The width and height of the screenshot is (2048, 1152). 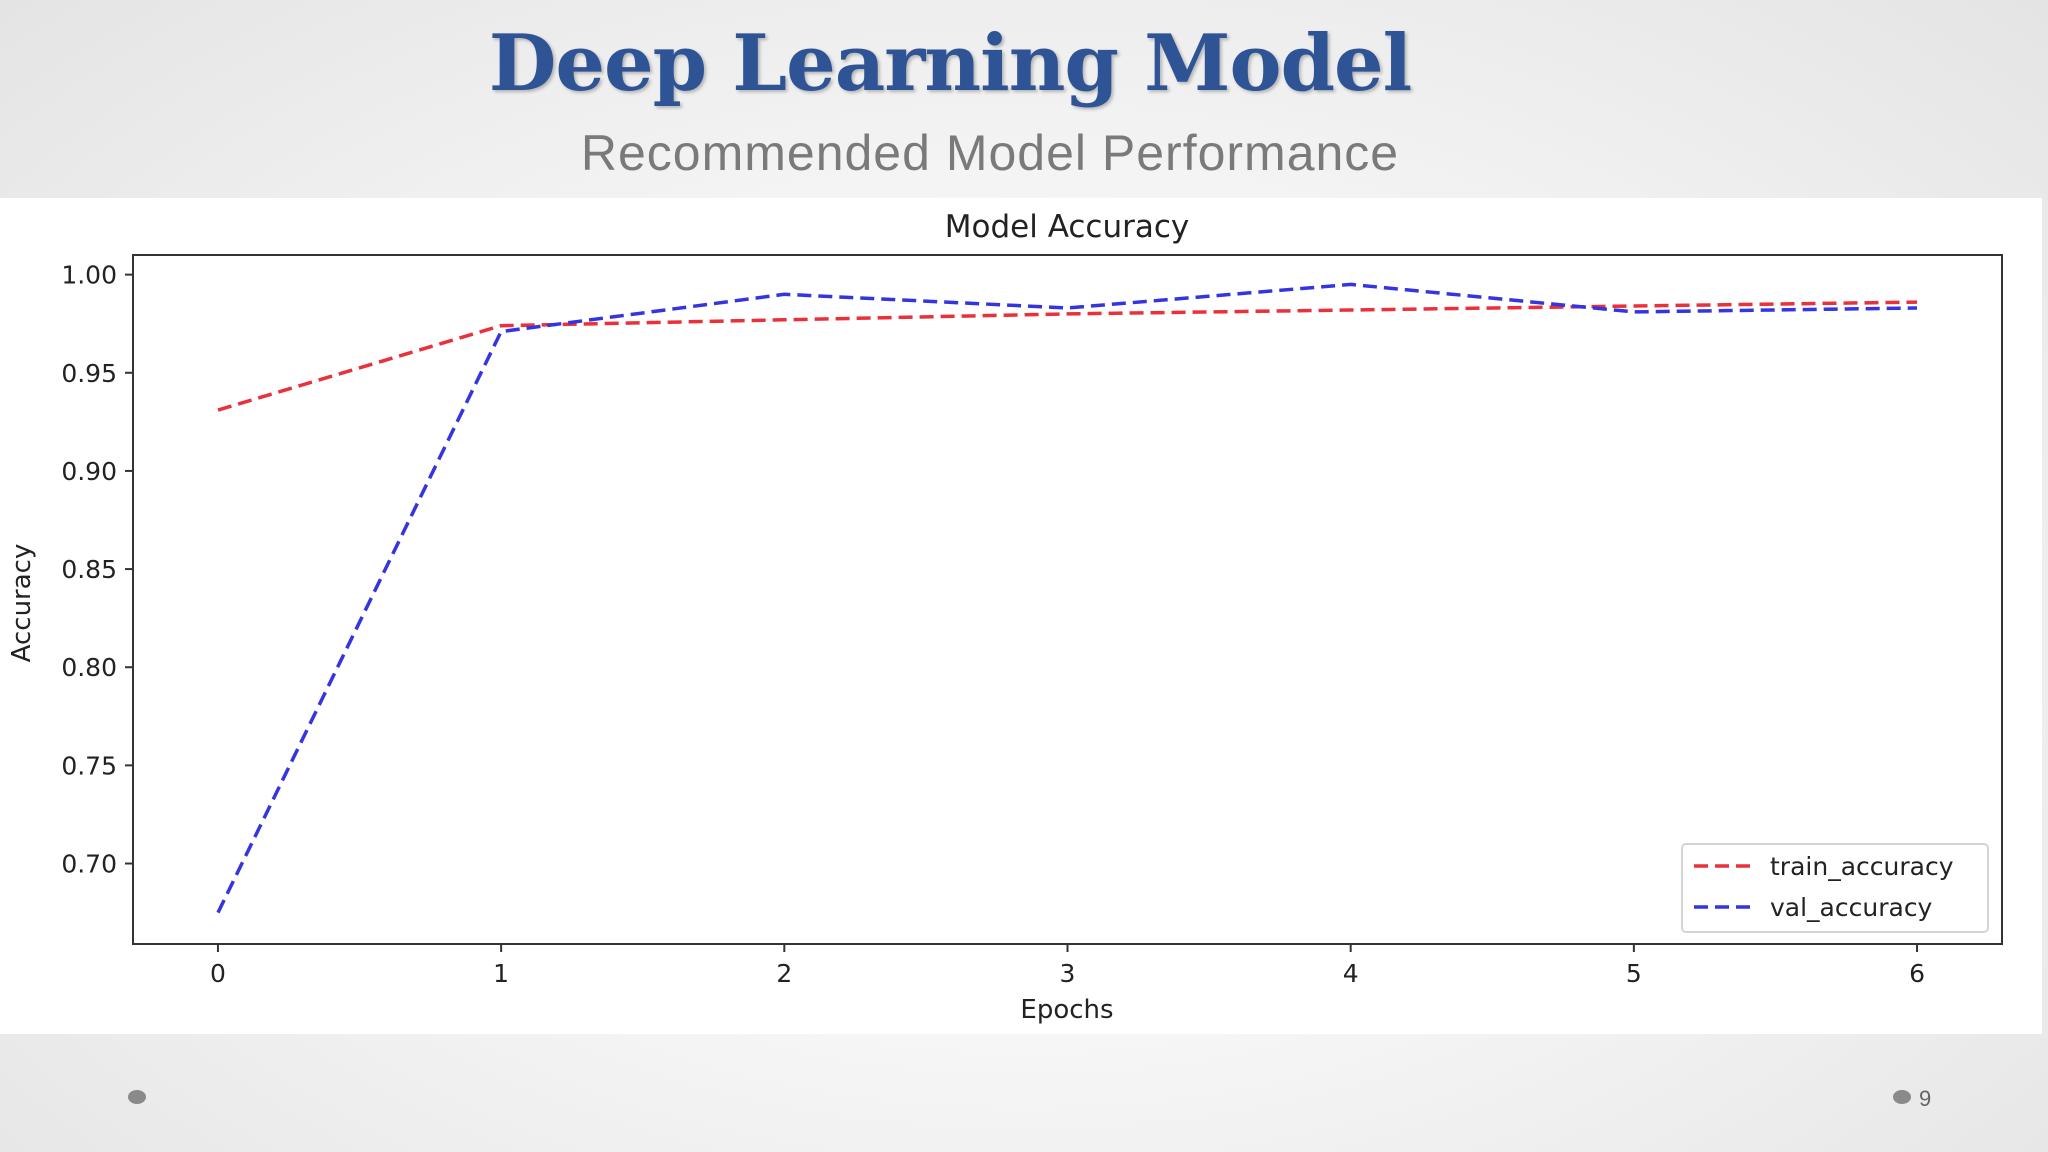 I want to click on x-tick-label: 4, so click(x=1351, y=973).